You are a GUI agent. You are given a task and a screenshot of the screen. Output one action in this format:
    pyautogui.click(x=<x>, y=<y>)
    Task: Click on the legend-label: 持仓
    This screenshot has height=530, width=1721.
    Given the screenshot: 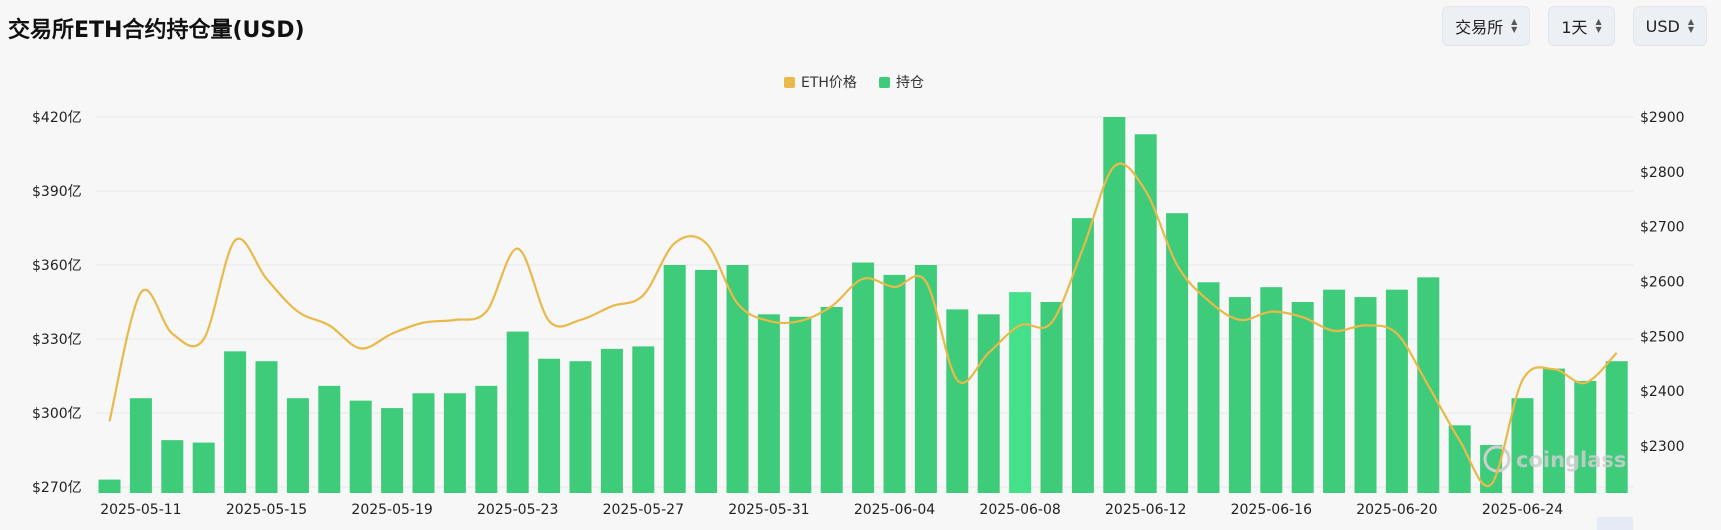 What is the action you would take?
    pyautogui.click(x=910, y=83)
    